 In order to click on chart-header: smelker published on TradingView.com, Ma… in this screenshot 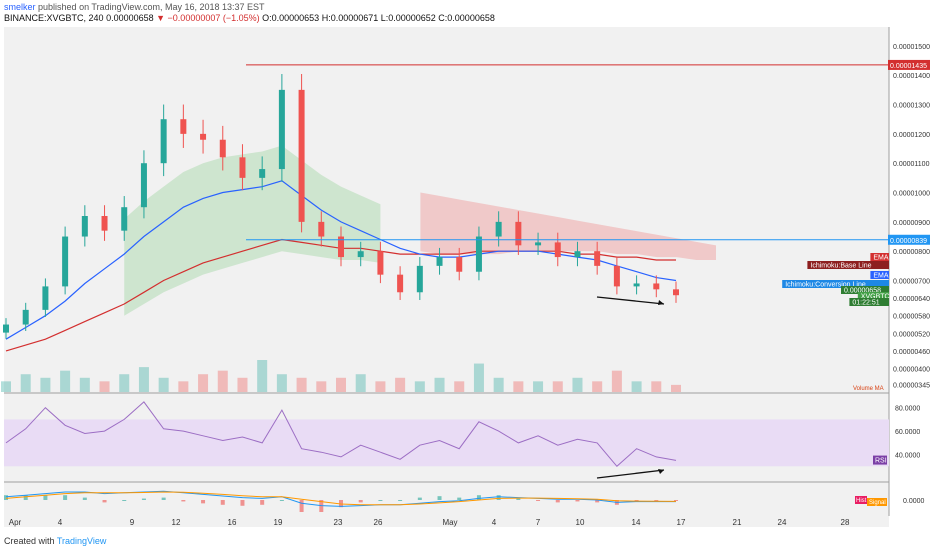, I will do `click(466, 13)`.